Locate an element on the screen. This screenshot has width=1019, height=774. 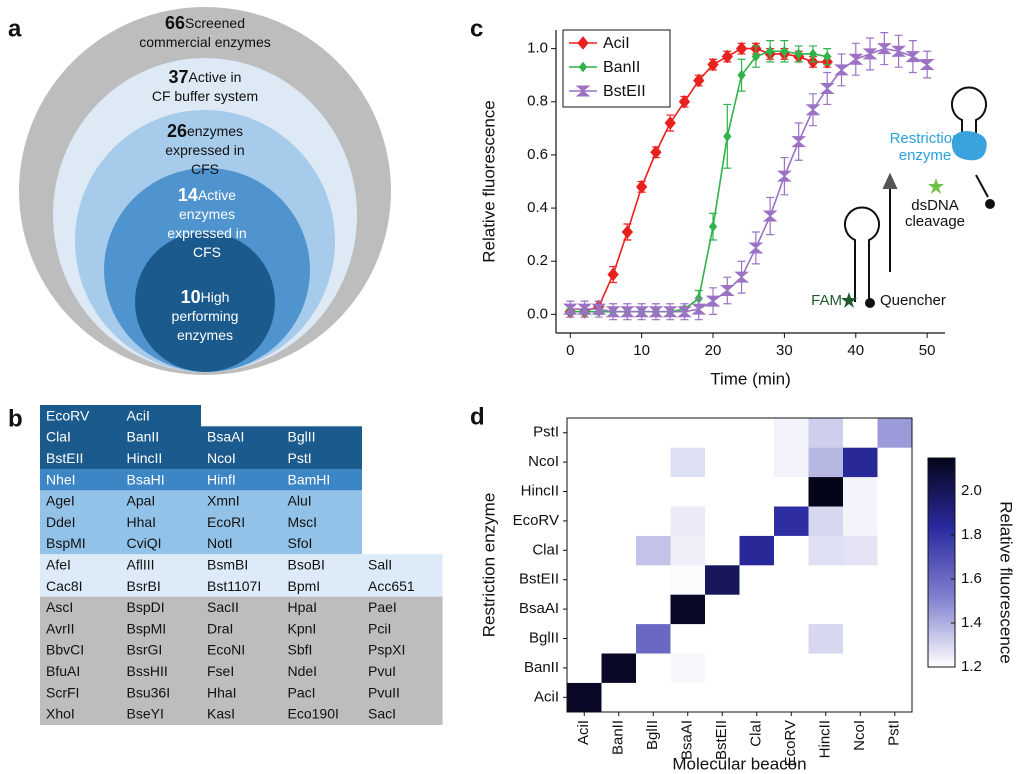
count: 14 is located at coordinates (188, 195).